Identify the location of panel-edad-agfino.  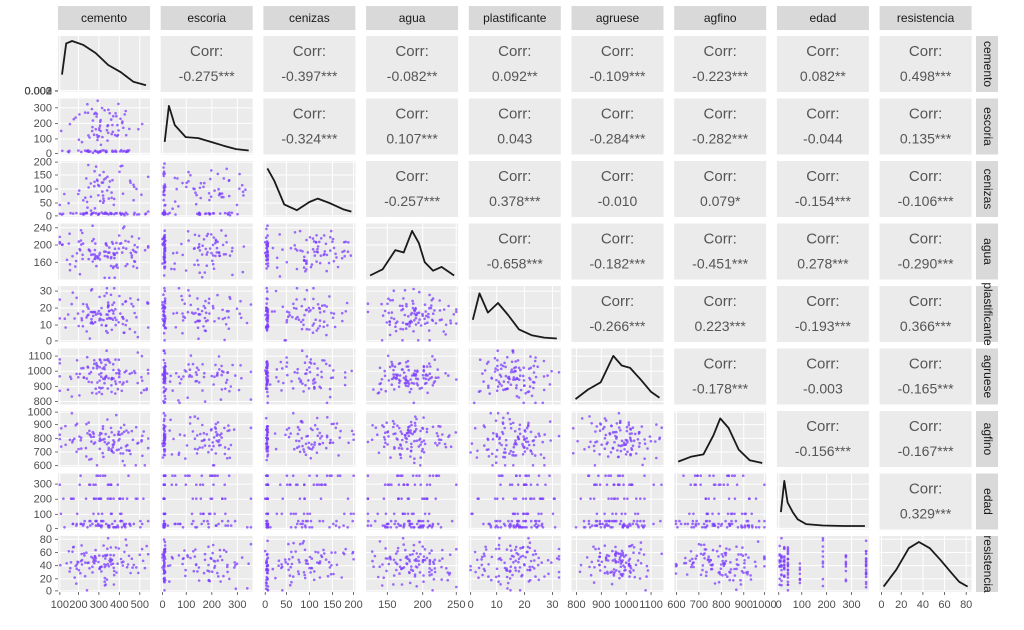
(720, 501).